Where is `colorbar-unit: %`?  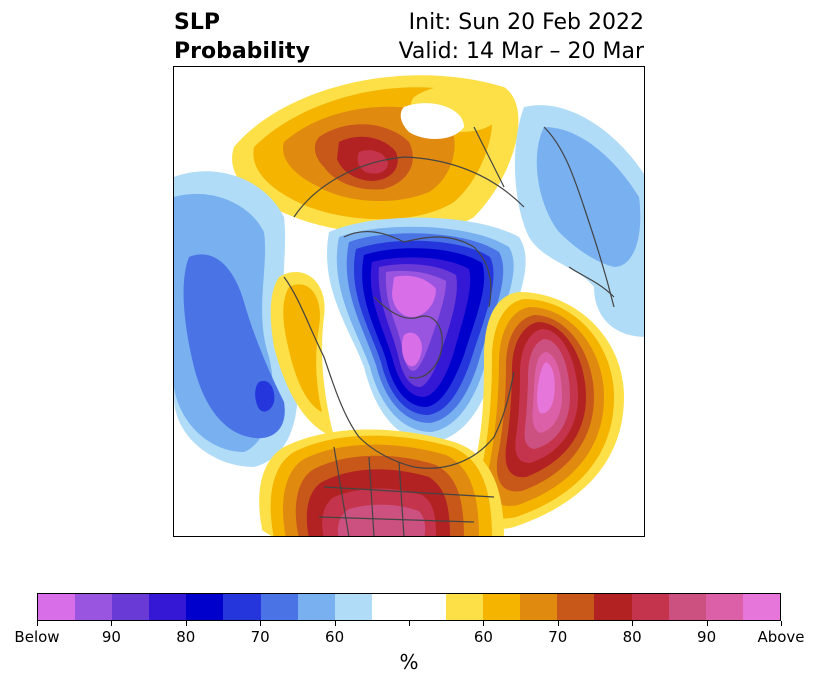 colorbar-unit: % is located at coordinates (409, 662).